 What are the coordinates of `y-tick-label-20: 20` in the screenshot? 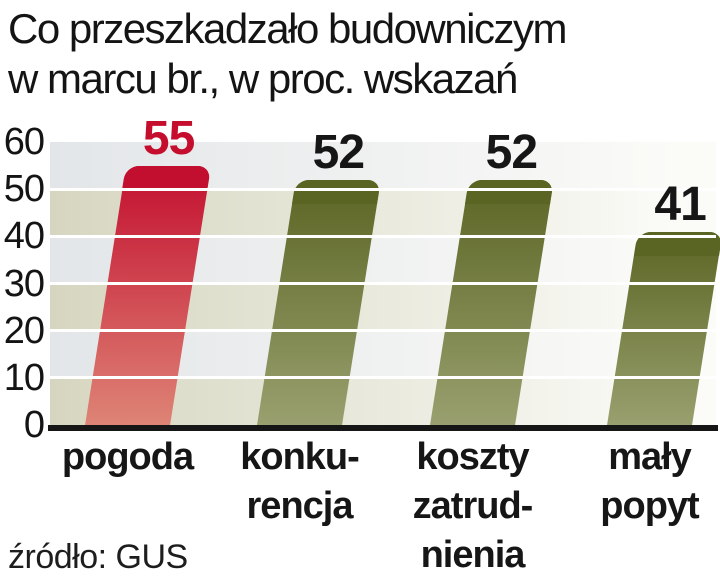 It's located at (24, 330).